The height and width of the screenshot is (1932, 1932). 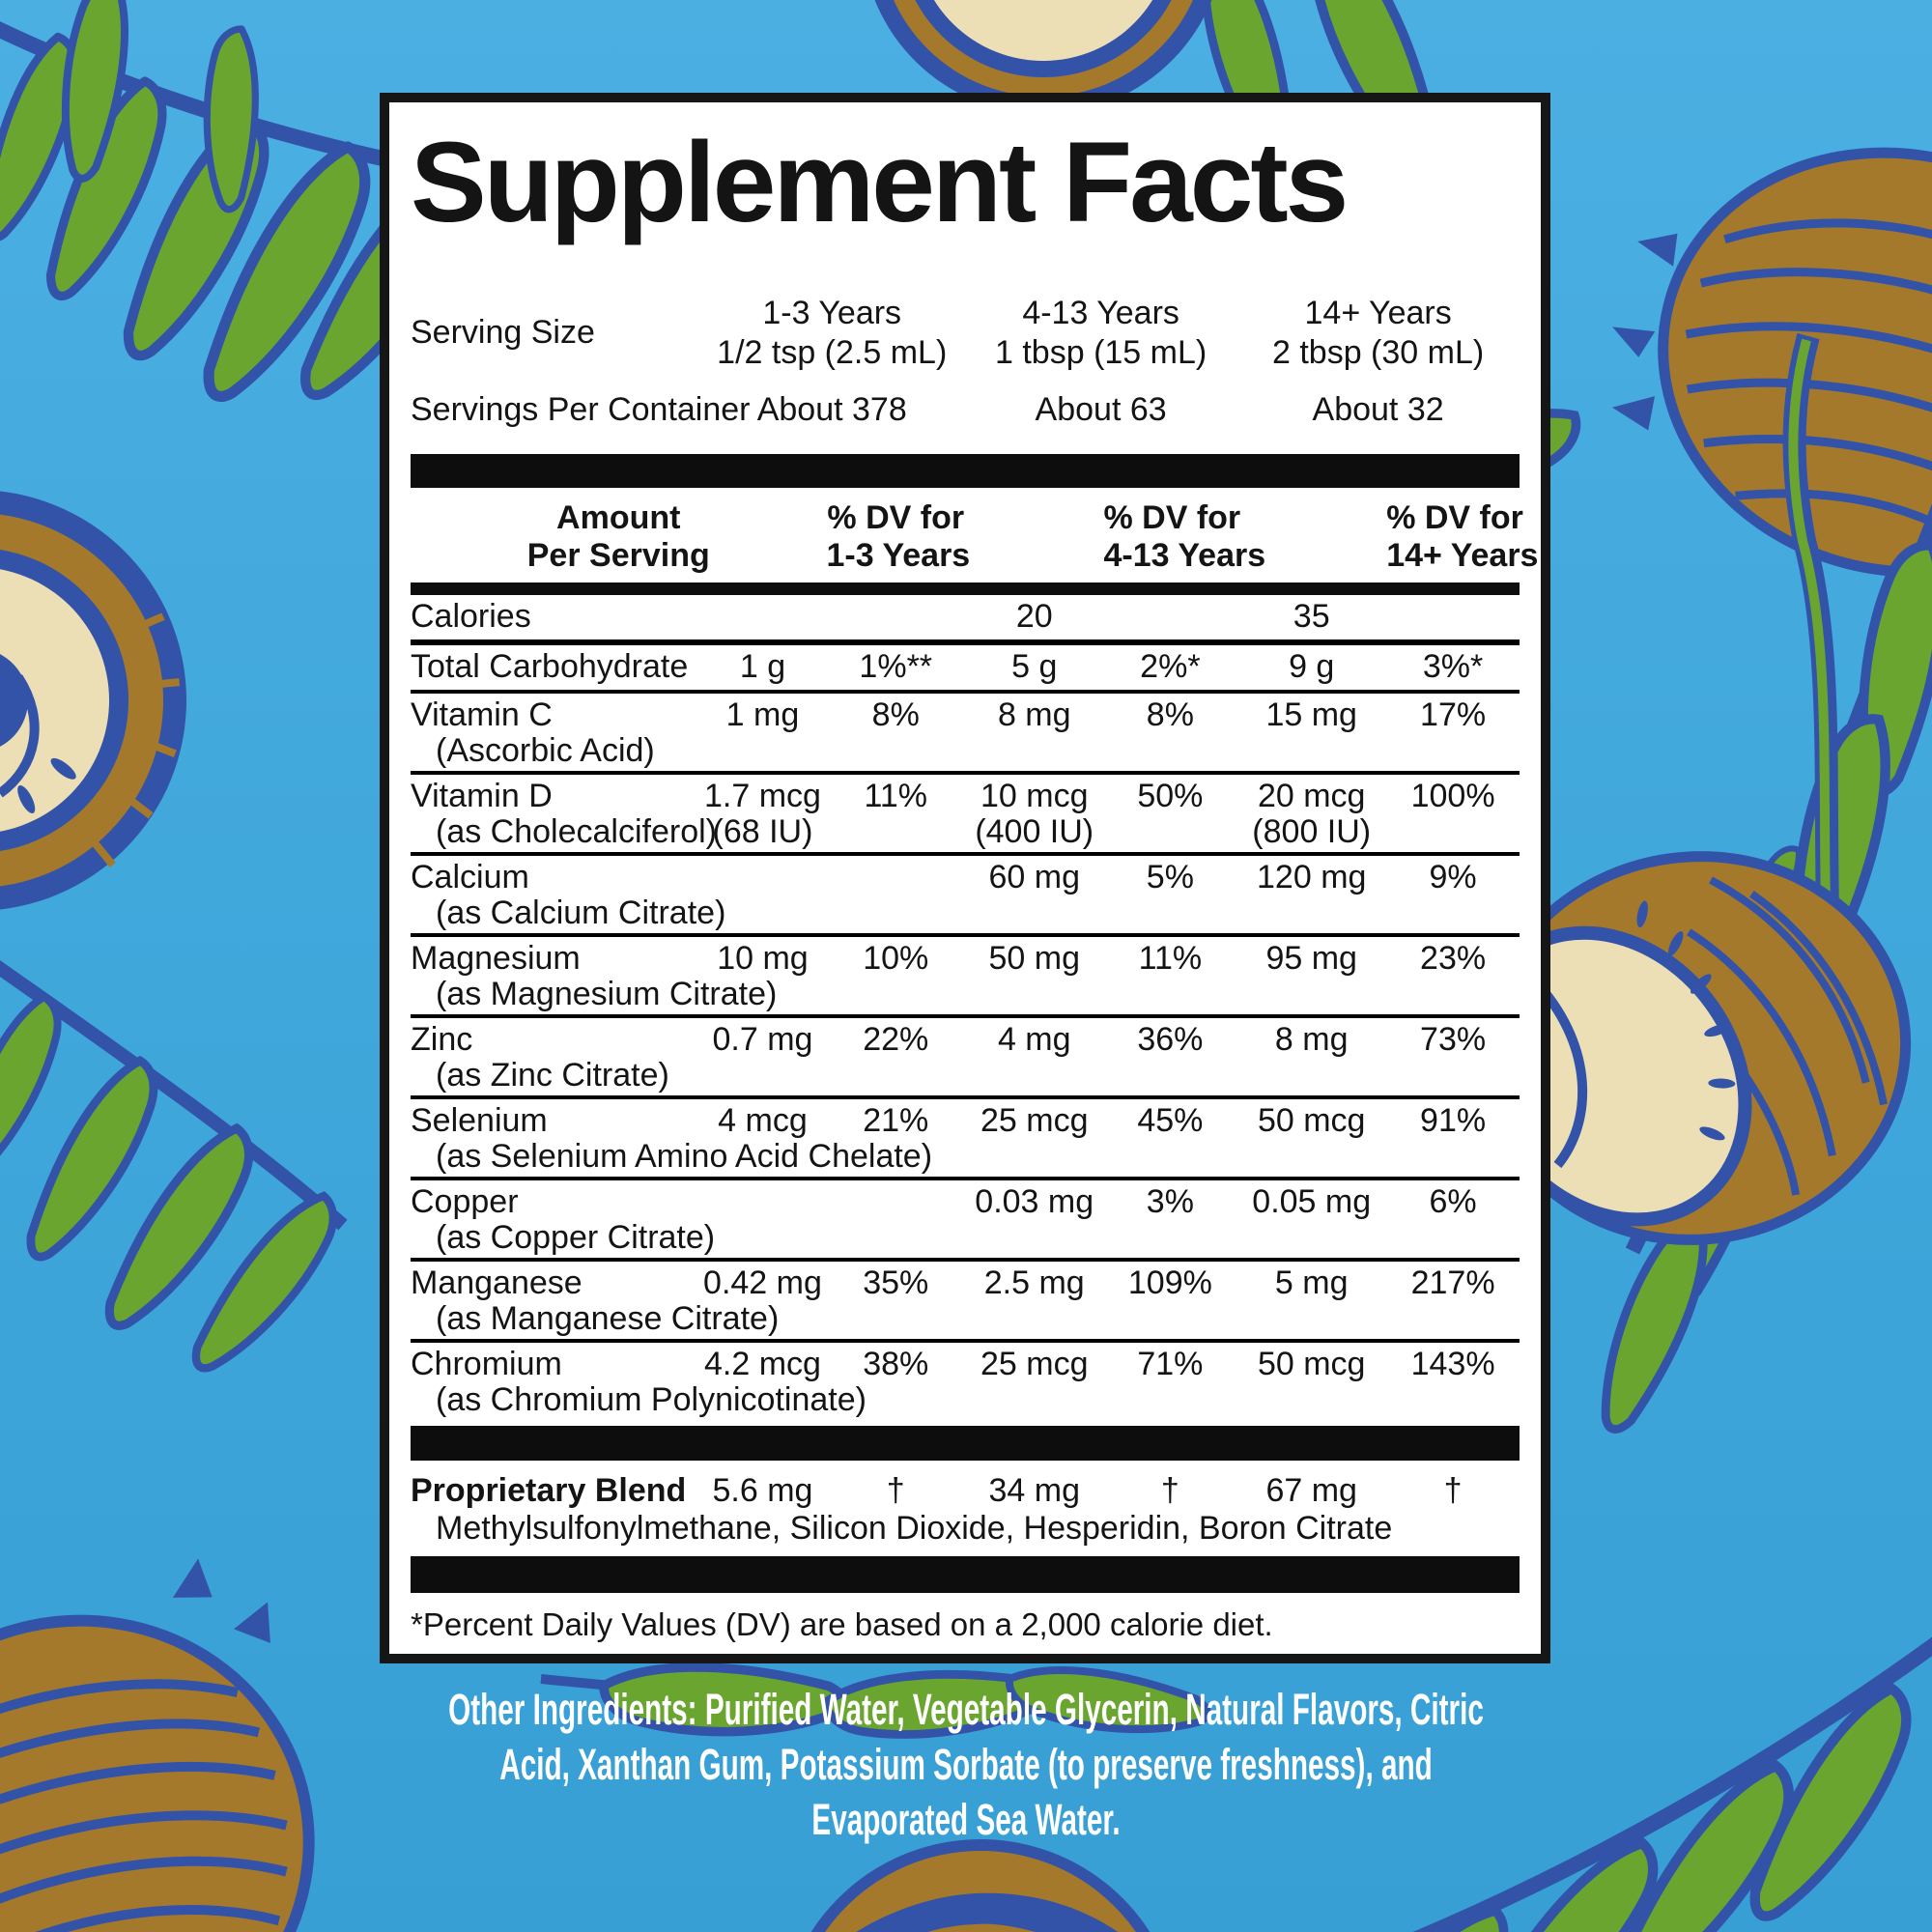 I want to click on amount-cell: 34 mg, so click(x=1034, y=1491).